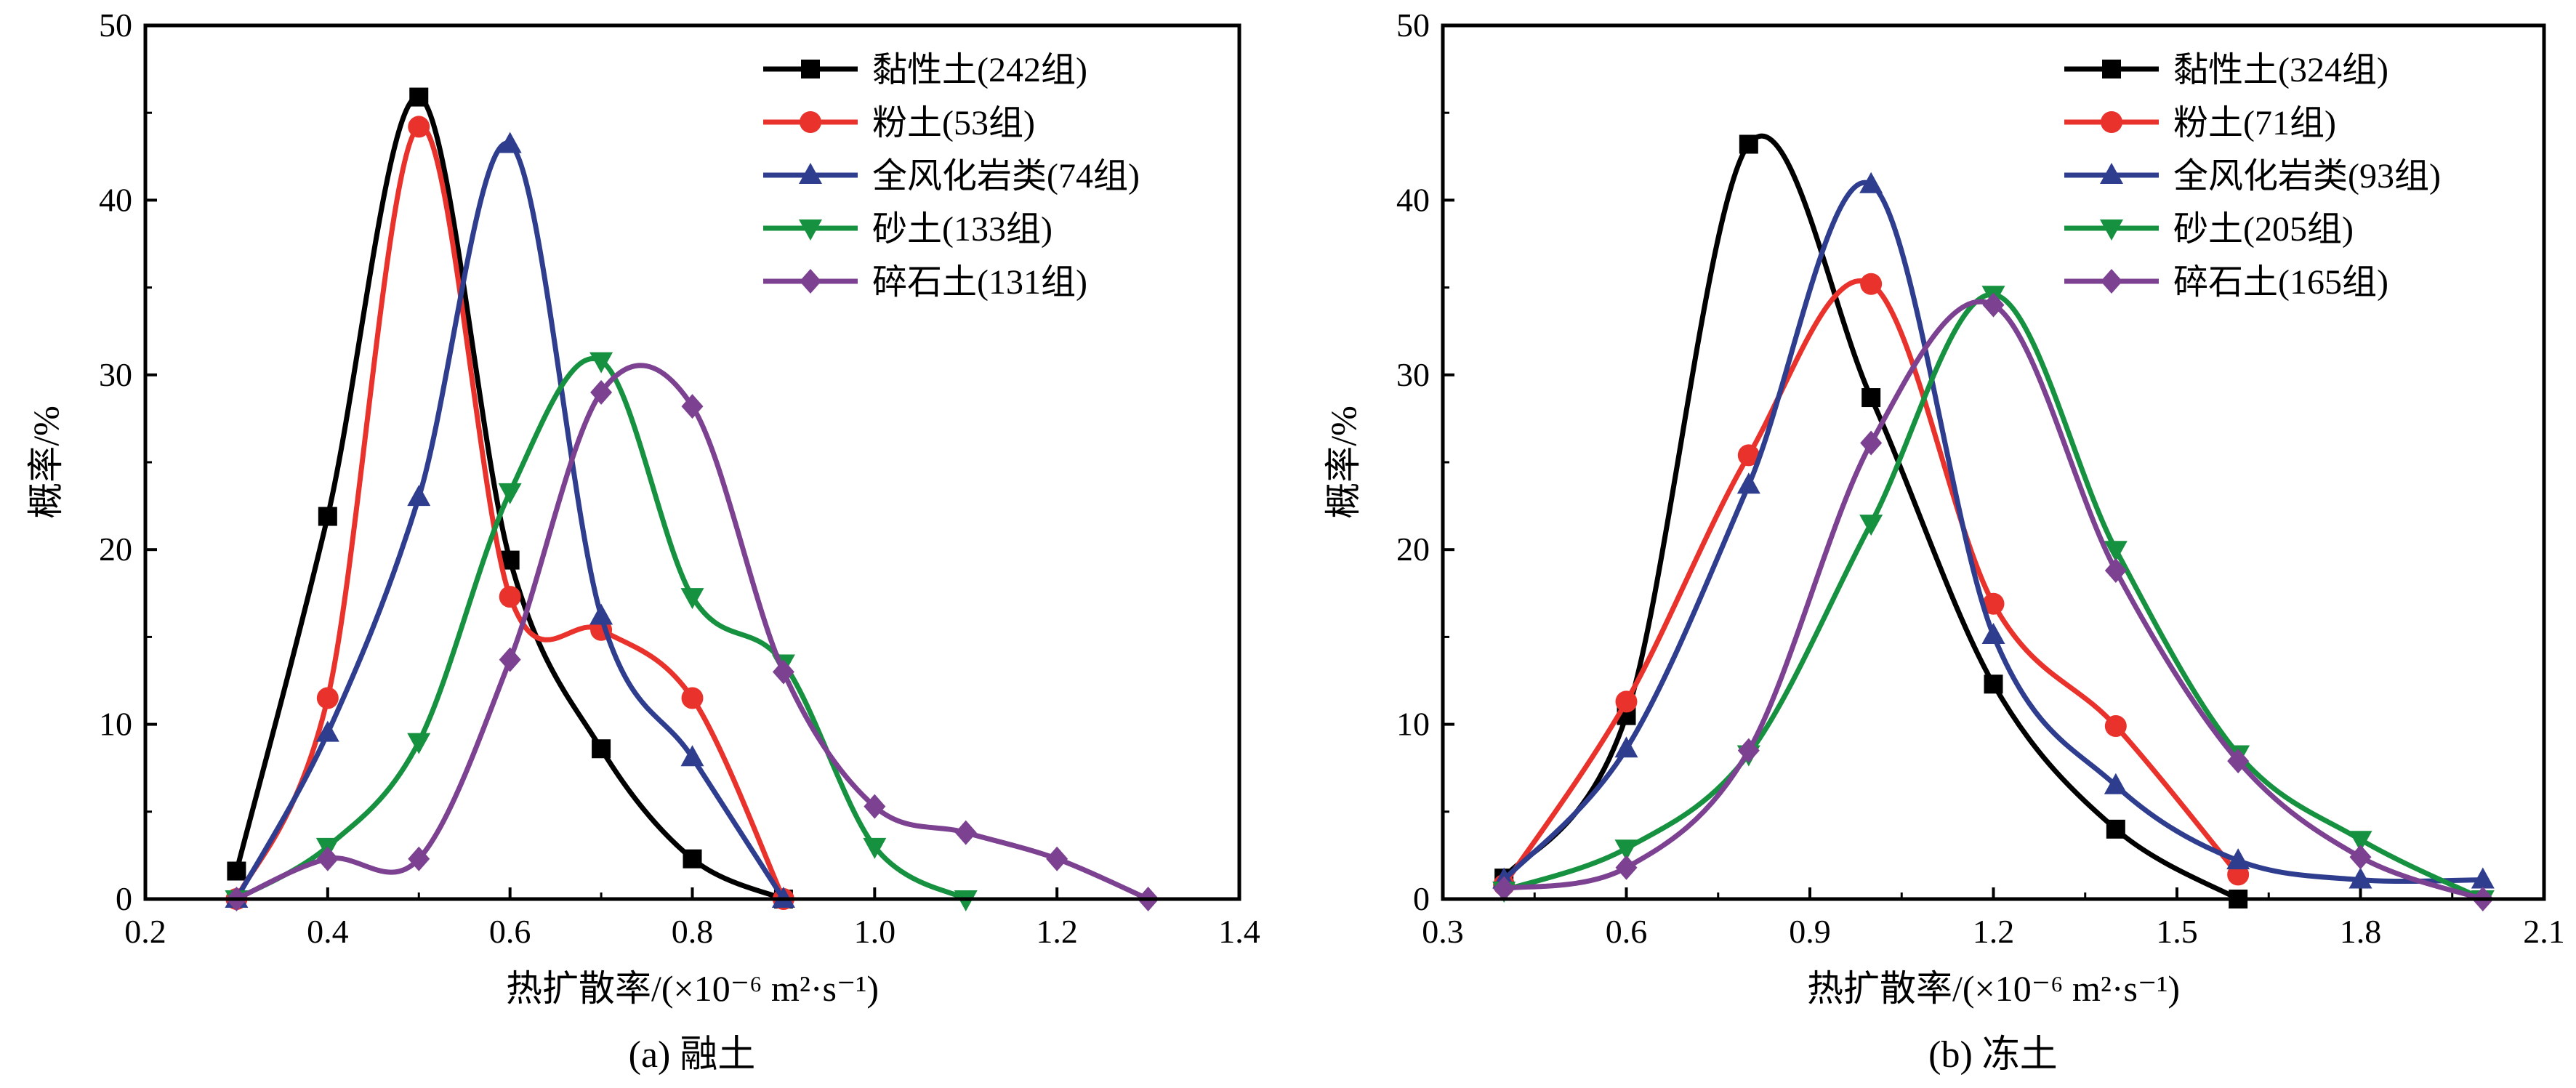 This screenshot has width=2576, height=1088. I want to click on legend-label-silt-a: 粉土(53组), so click(953, 123).